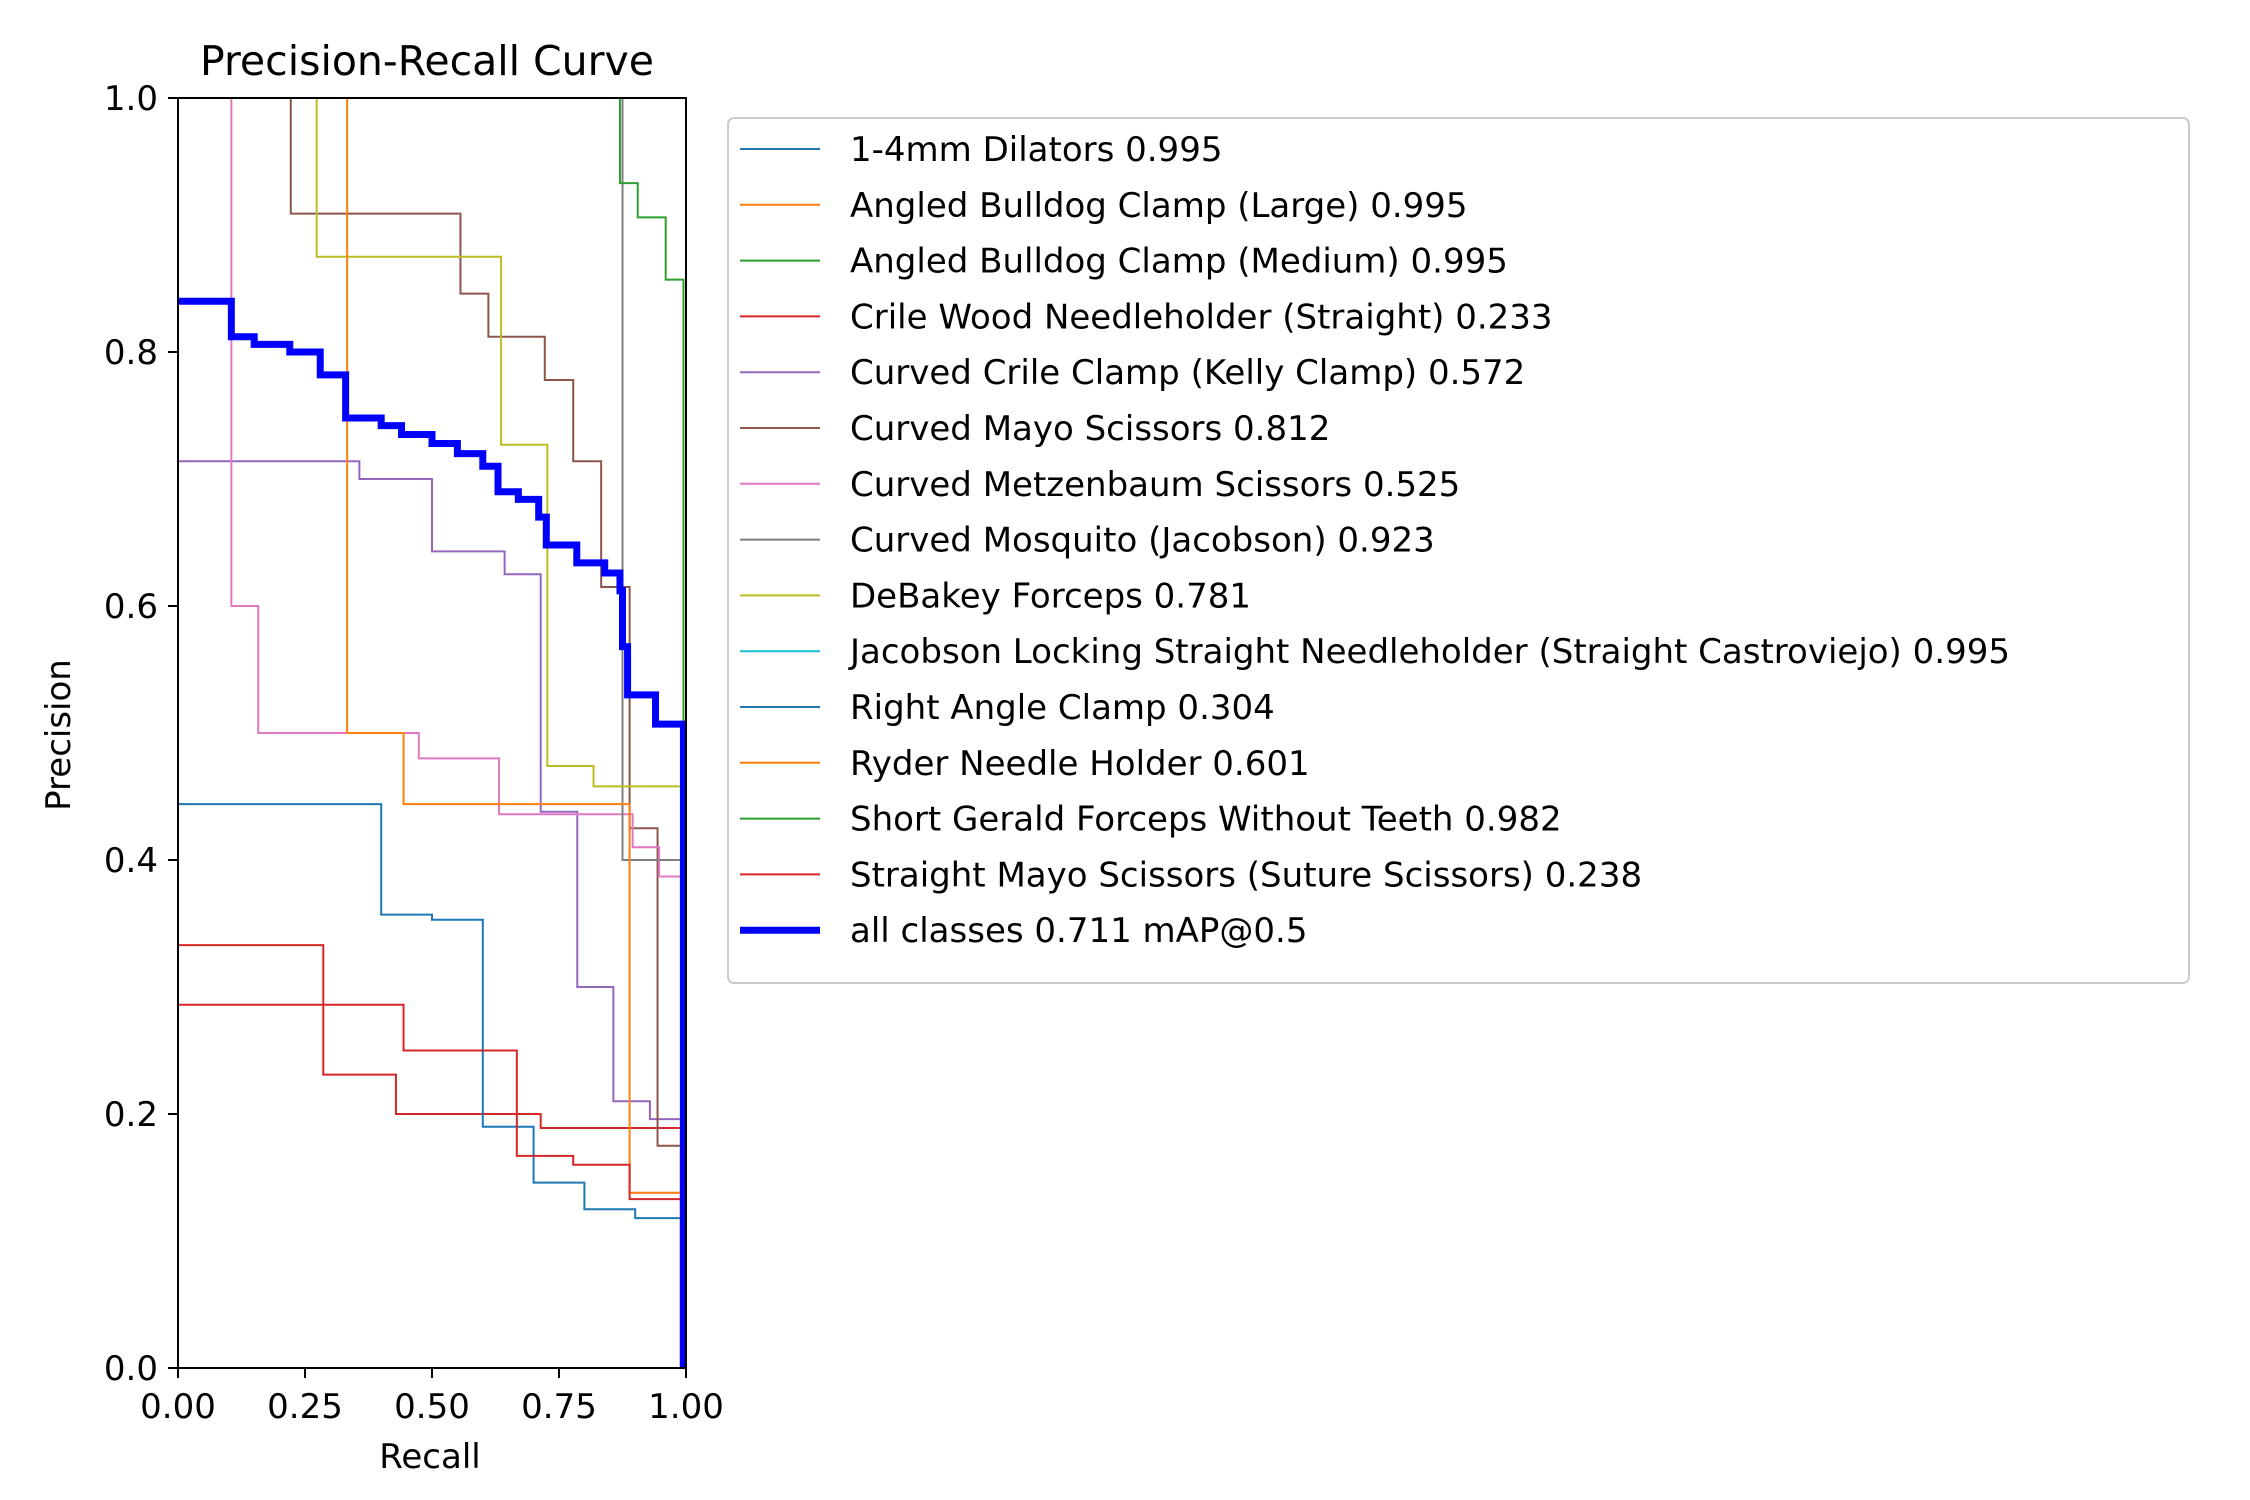  What do you see at coordinates (1179, 262) in the screenshot?
I see `legend-label: Angled Bulldog Clamp (Medium) 0.995` at bounding box center [1179, 262].